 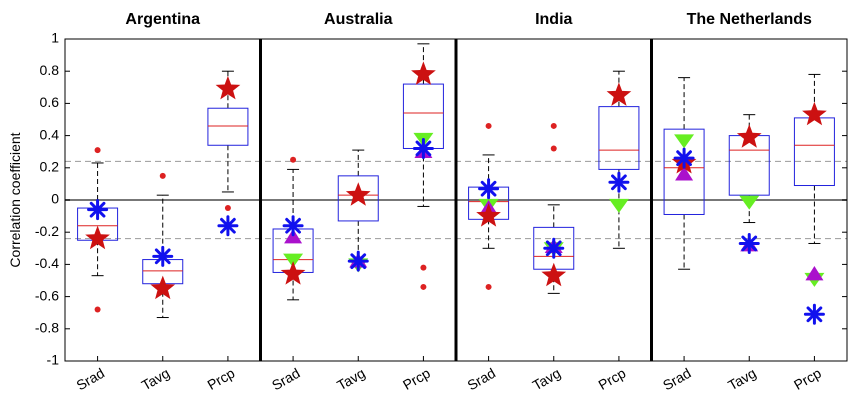 What do you see at coordinates (50, 70) in the screenshot?
I see `y-tick-label: 0.8` at bounding box center [50, 70].